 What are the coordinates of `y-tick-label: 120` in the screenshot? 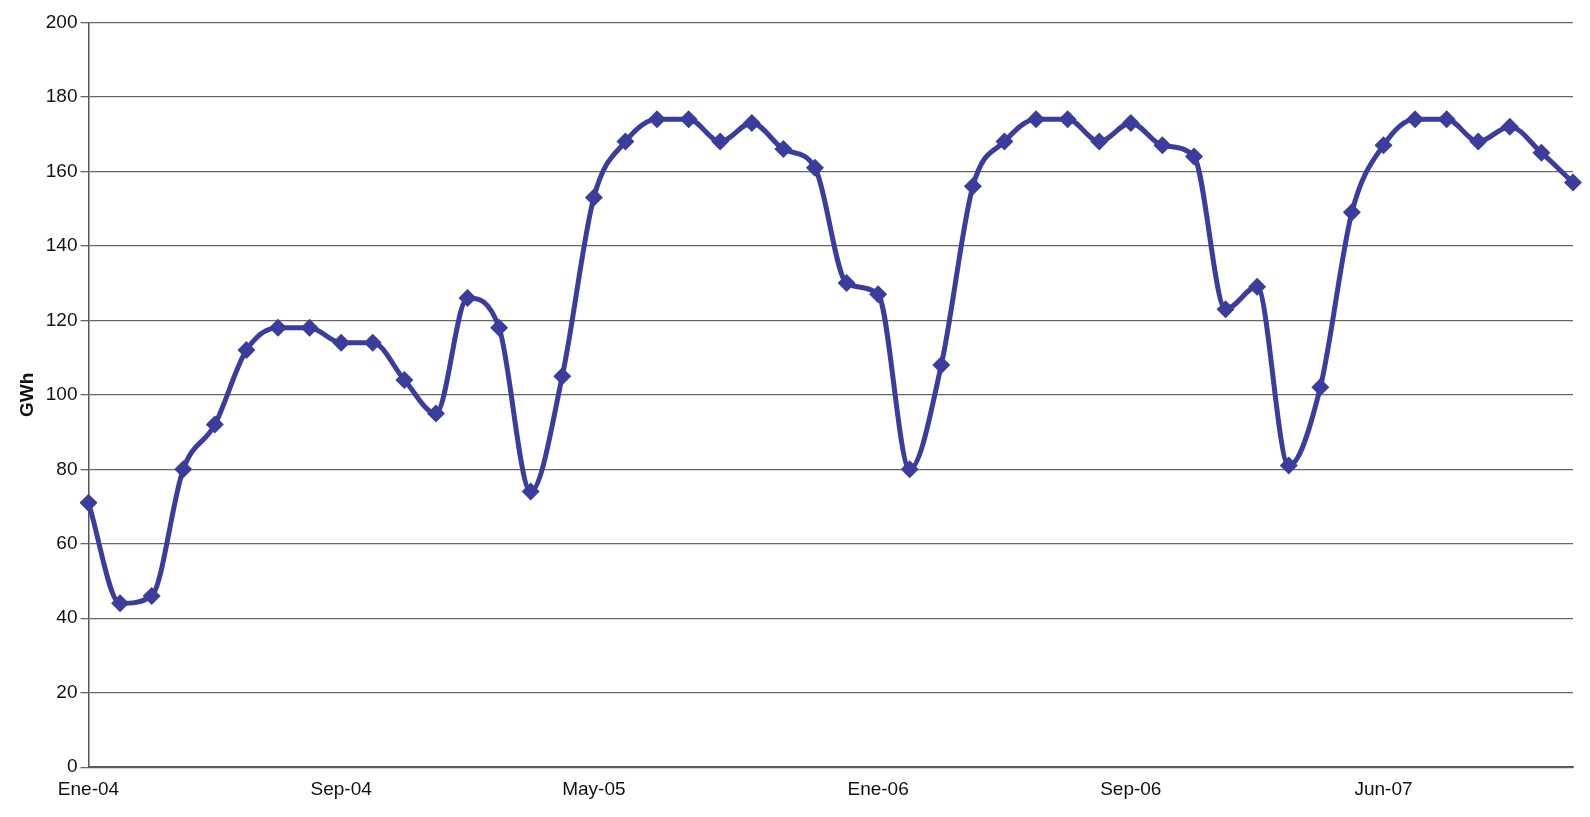 It's located at (61, 319).